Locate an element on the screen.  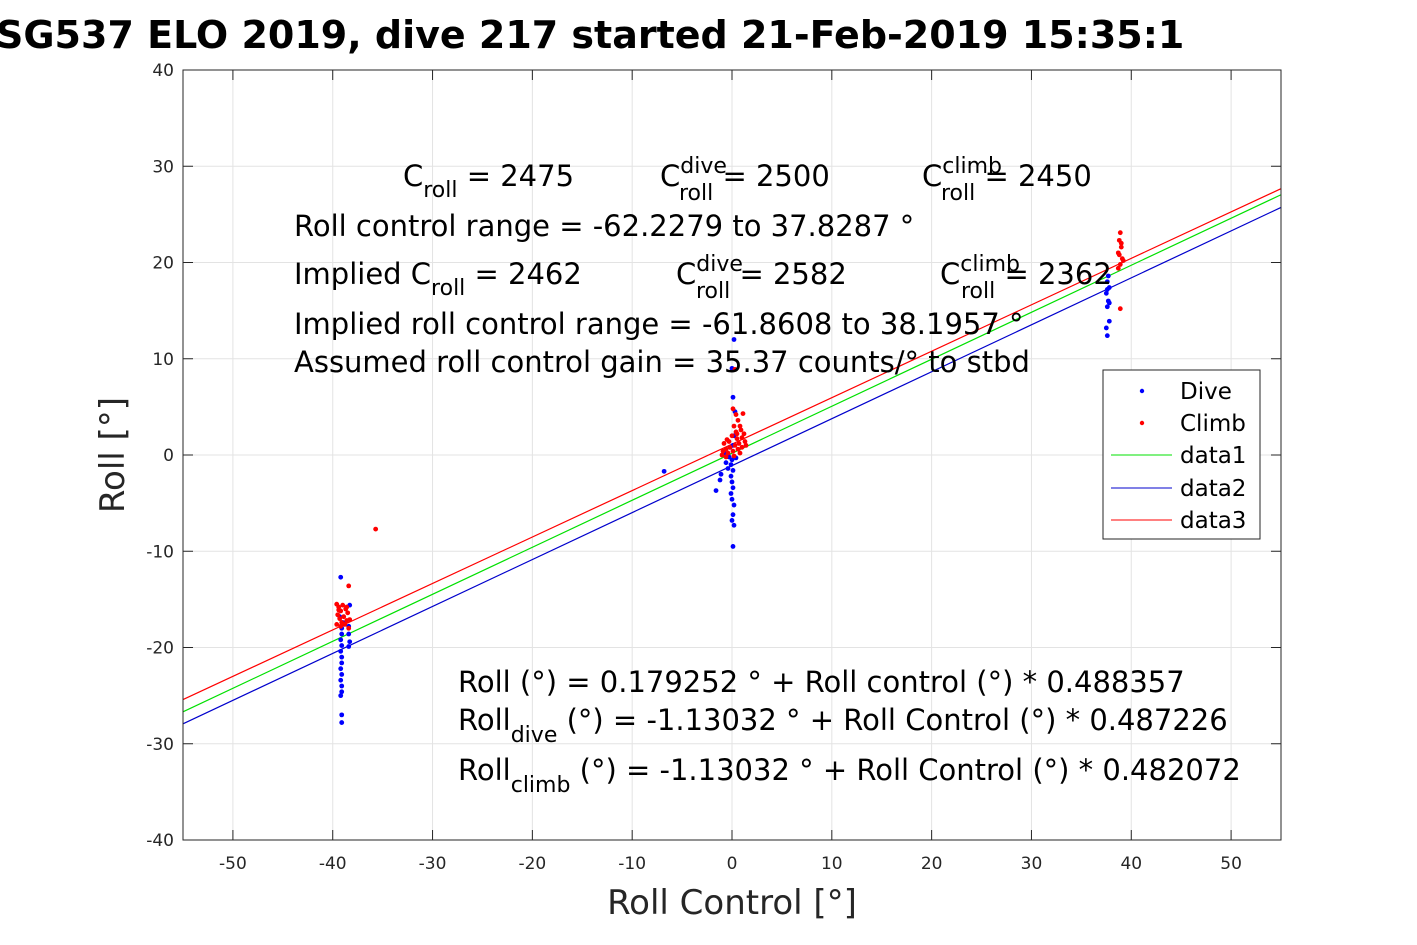
x-tick-label: 30 is located at coordinates (1032, 864).